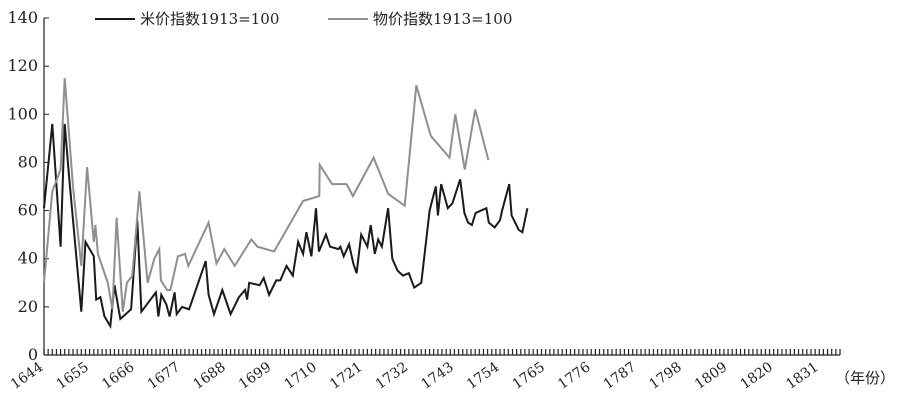 The width and height of the screenshot is (900, 393). What do you see at coordinates (802, 376) in the screenshot?
I see `x-tick-label: 1831` at bounding box center [802, 376].